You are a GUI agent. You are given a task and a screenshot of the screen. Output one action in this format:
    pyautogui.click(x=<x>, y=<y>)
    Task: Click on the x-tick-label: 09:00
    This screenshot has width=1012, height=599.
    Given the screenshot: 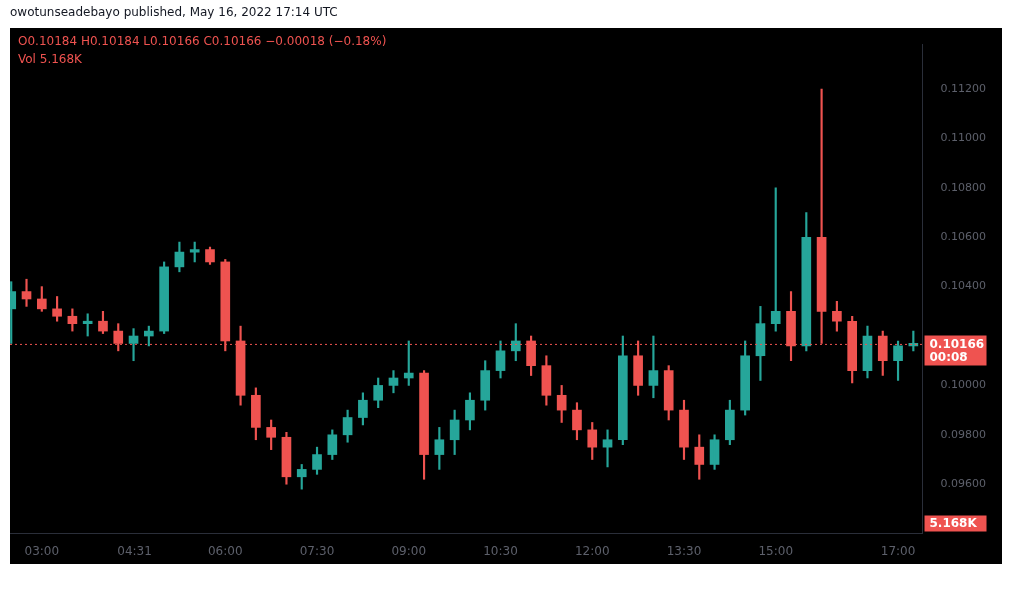 What is the action you would take?
    pyautogui.click(x=409, y=550)
    